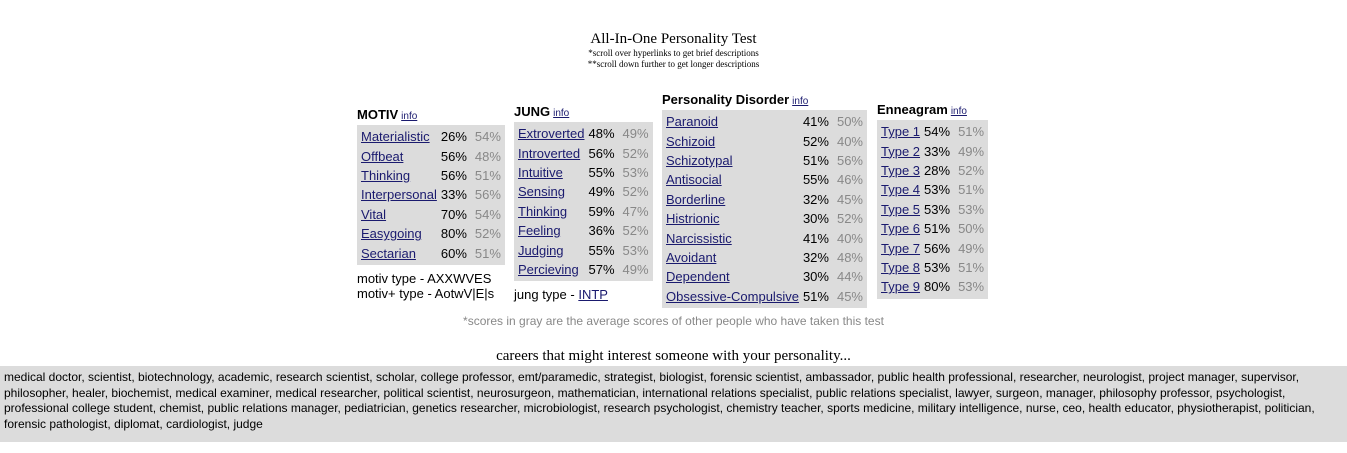  What do you see at coordinates (732, 140) in the screenshot?
I see `trait-cell: Schizoid` at bounding box center [732, 140].